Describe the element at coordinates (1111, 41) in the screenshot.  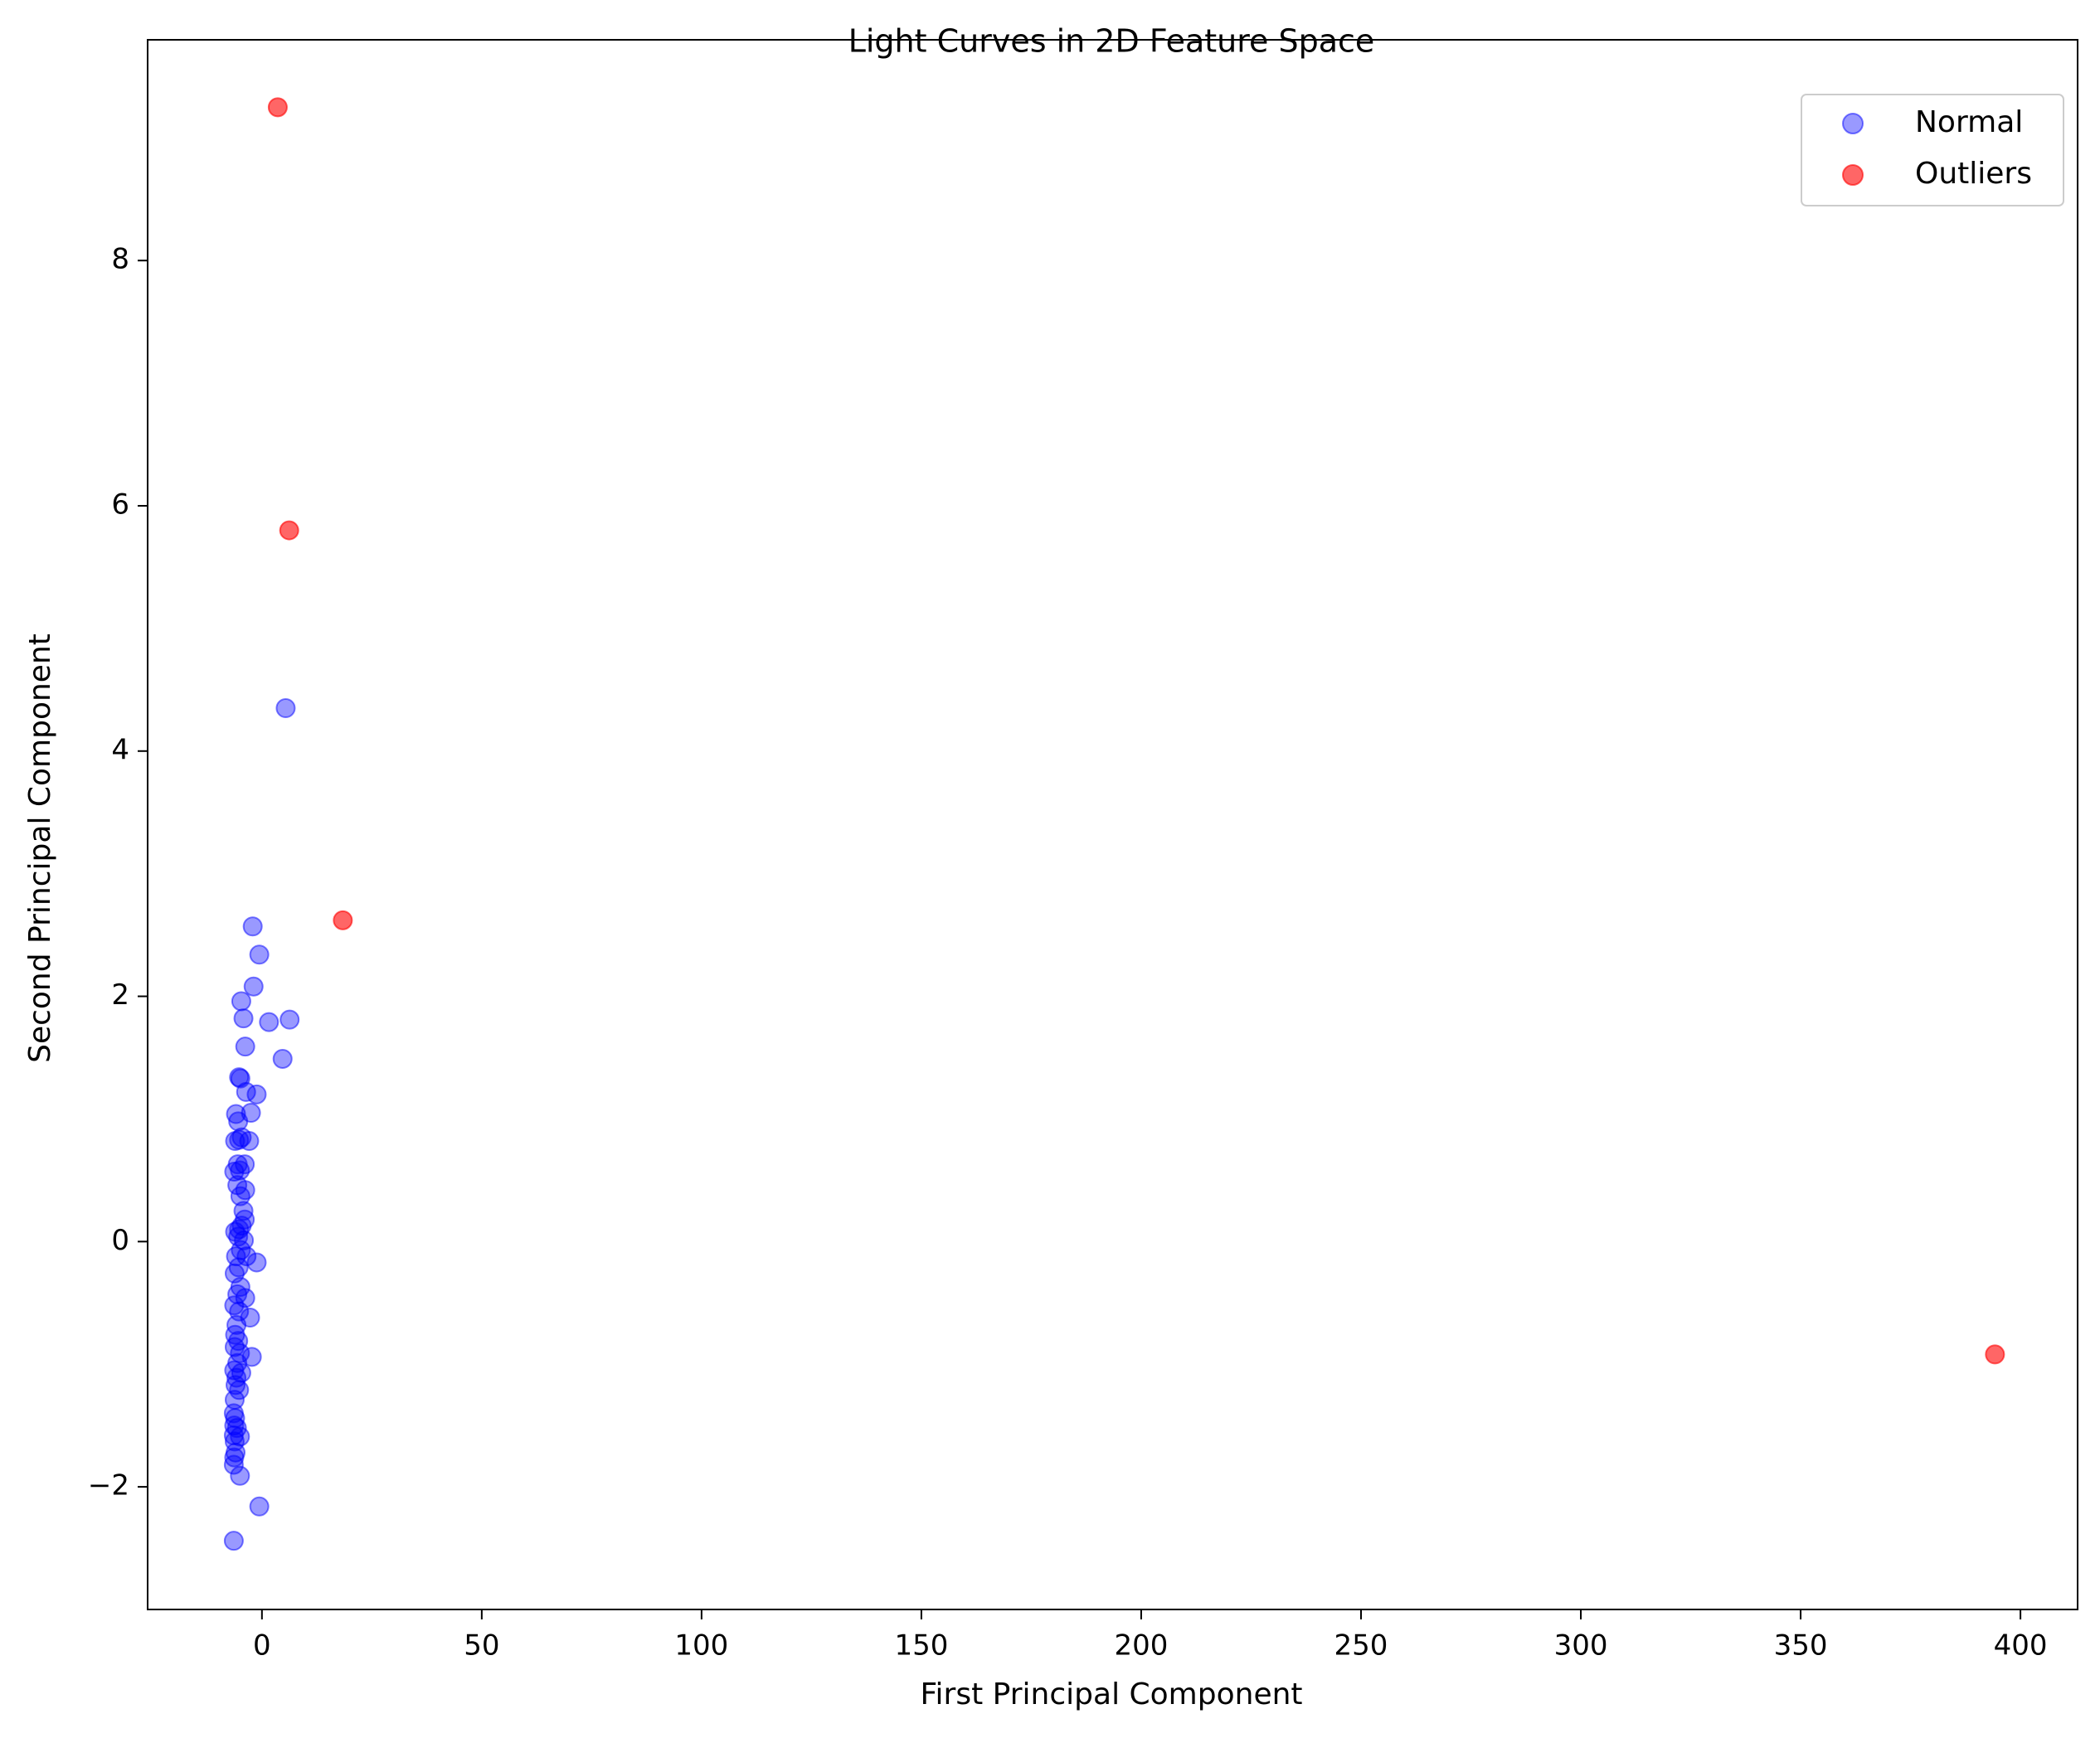
I see `chart-title: Light Curves in 2D Feature Space` at that location.